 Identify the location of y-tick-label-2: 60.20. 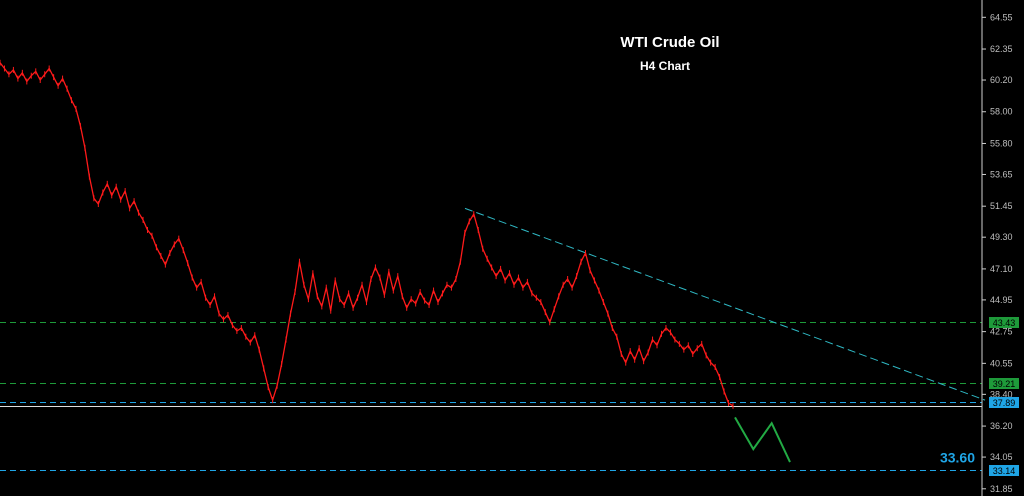
(1001, 80).